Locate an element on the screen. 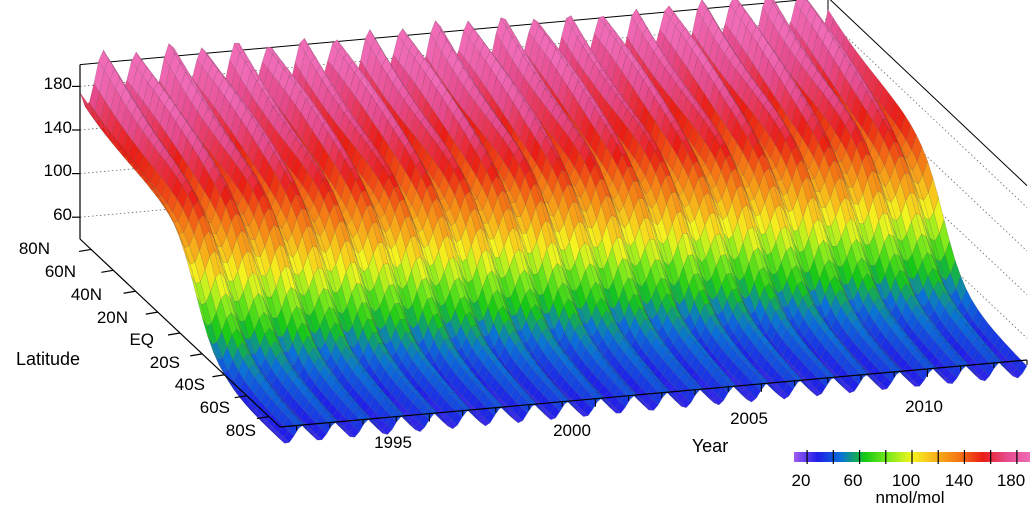  side-top-edge is located at coordinates (928, 93).